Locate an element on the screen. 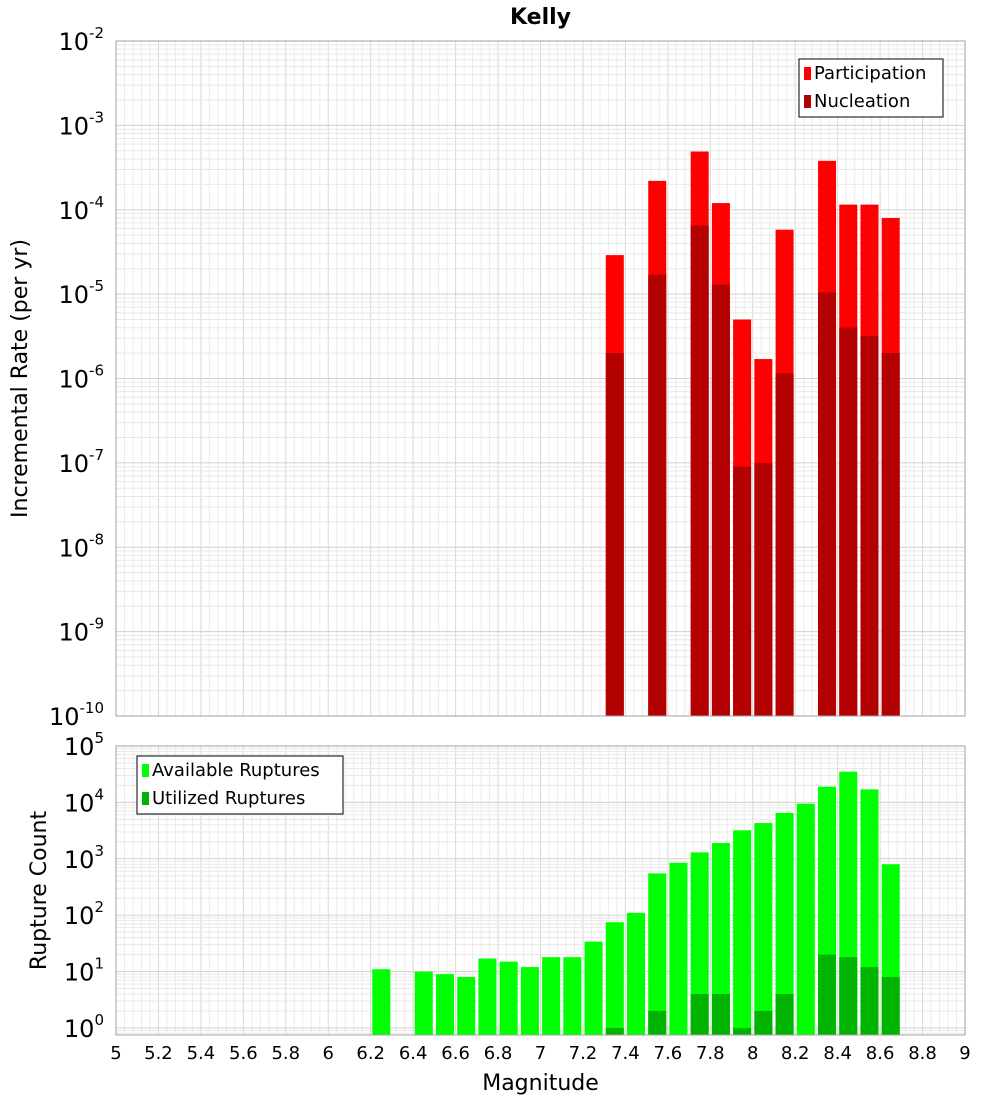 This screenshot has width=1000, height=1100. legend-entry-label: Available Ruptures is located at coordinates (236, 770).